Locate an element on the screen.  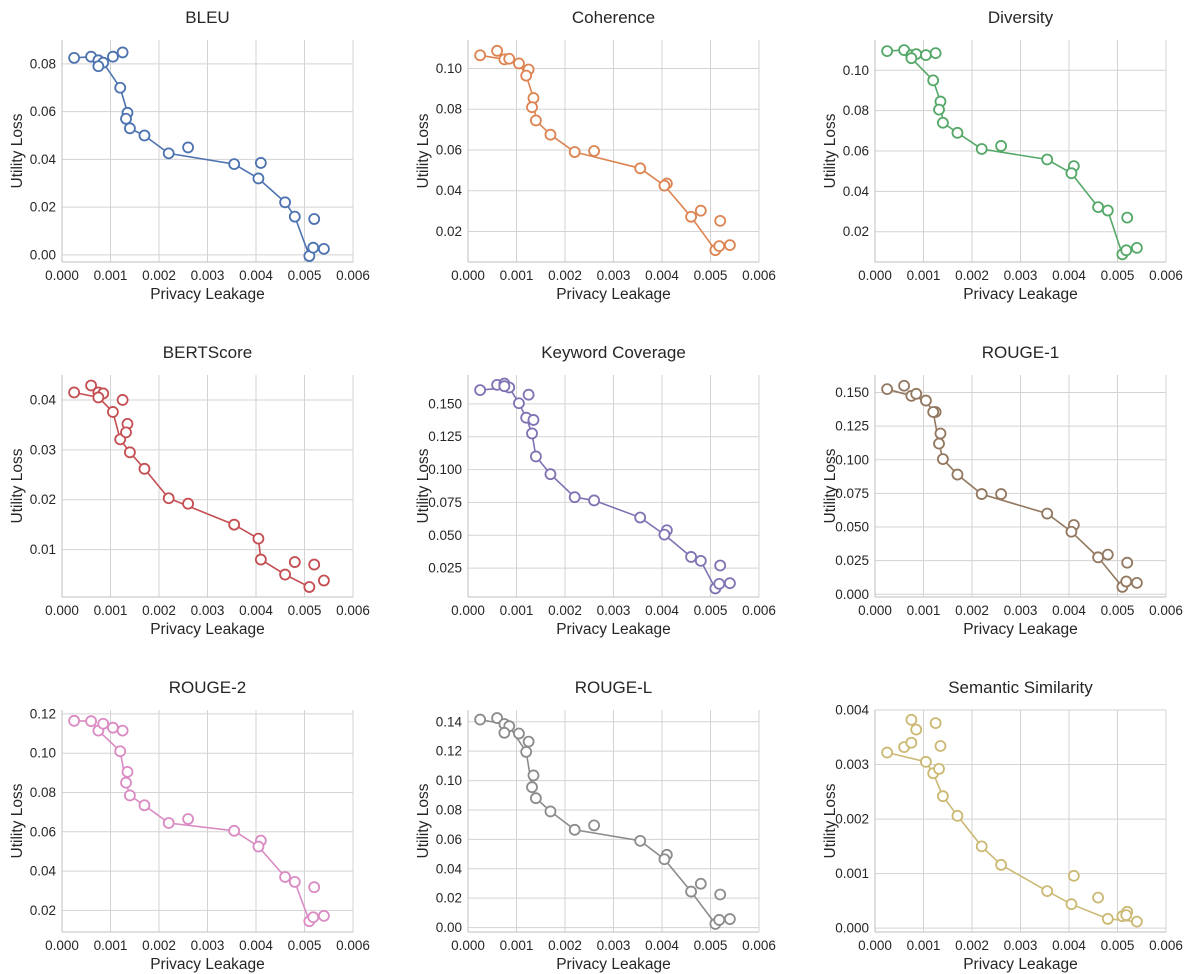
diversity-x-tick-label: 0.005 is located at coordinates (1118, 275).